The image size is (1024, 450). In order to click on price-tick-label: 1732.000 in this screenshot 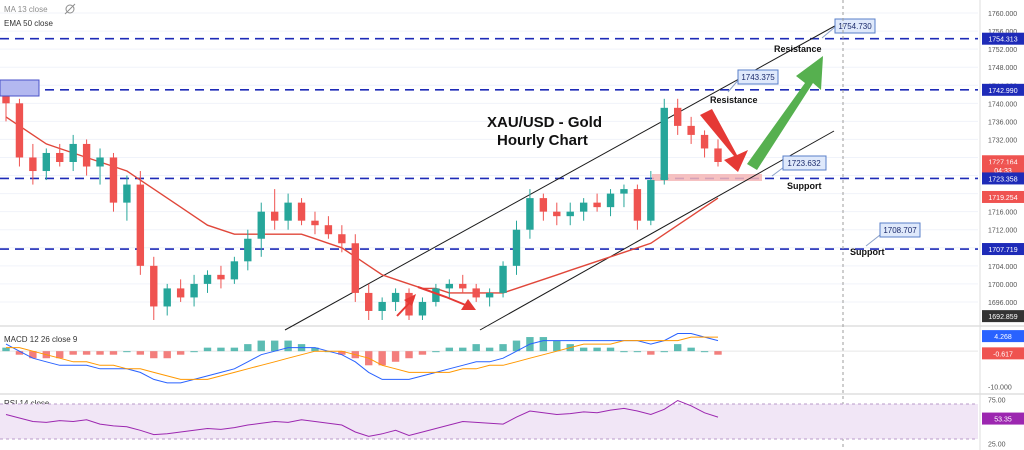, I will do `click(1002, 140)`.